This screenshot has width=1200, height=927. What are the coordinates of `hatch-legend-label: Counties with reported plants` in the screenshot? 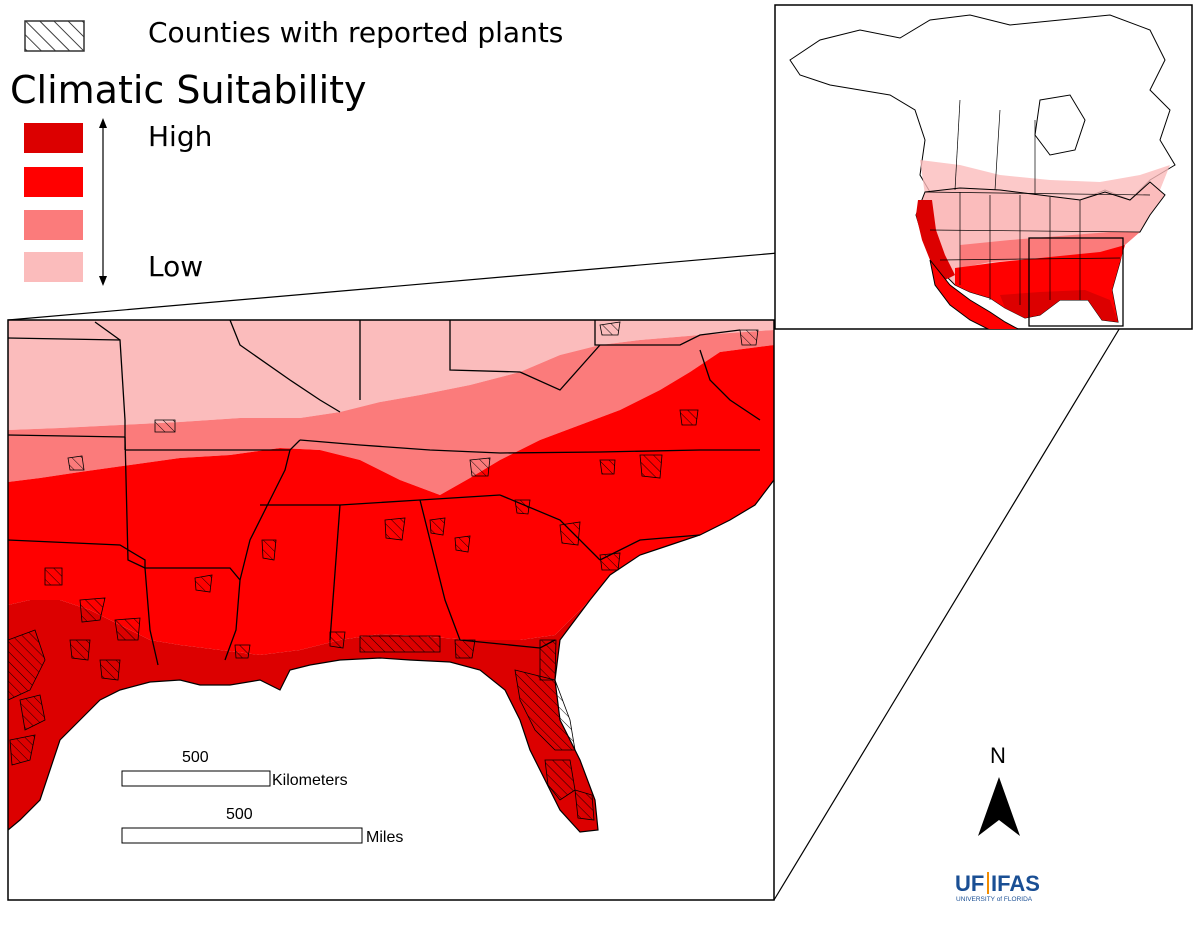 It's located at (356, 32).